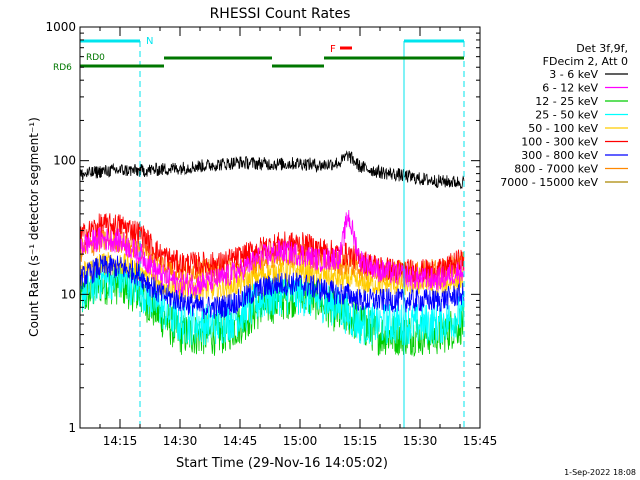 This screenshot has height=480, width=640. Describe the element at coordinates (300, 441) in the screenshot. I see `x-tick-label: 15:00` at that location.